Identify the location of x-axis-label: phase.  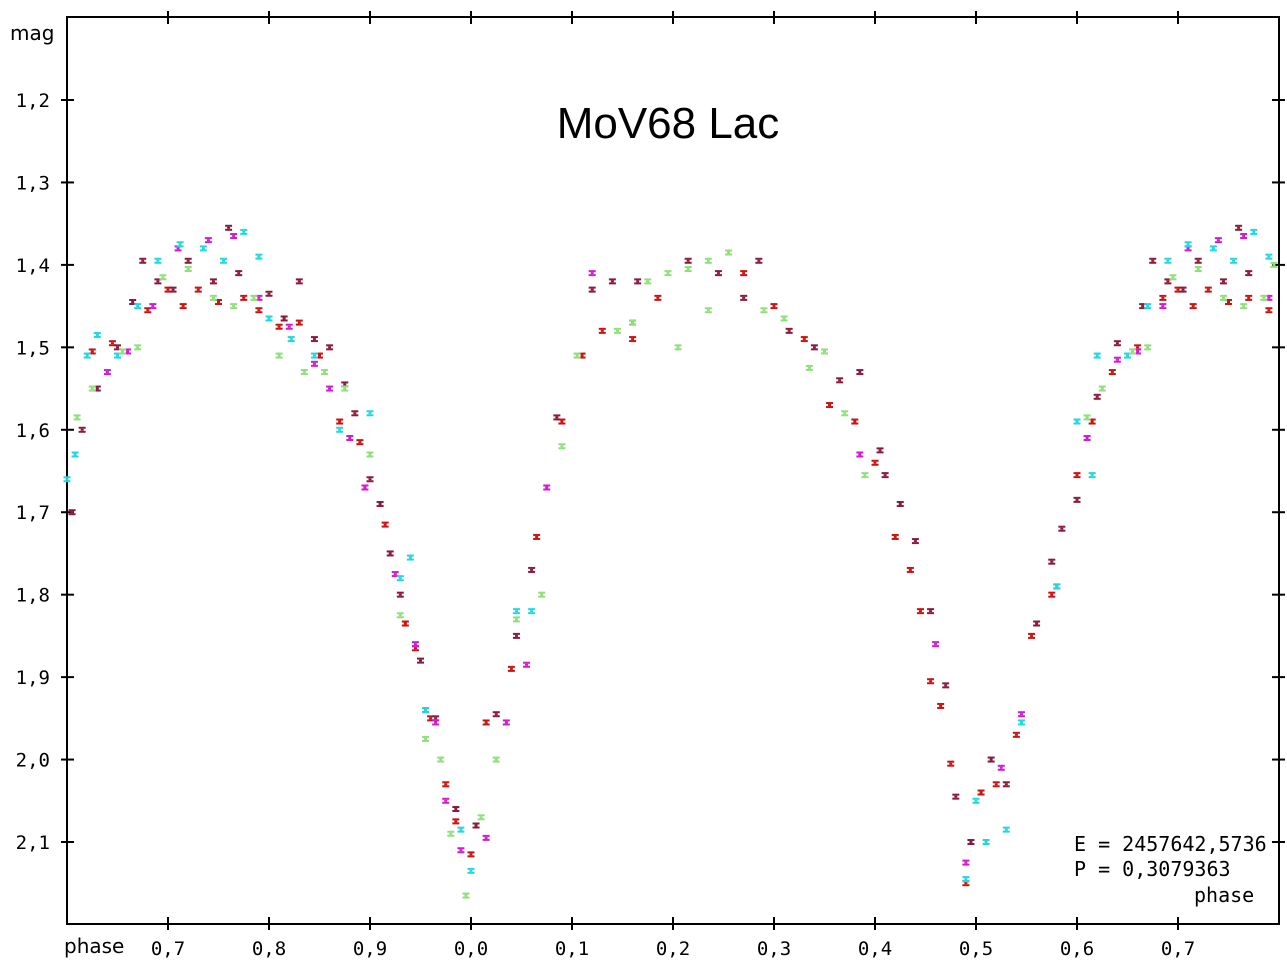
(94, 946).